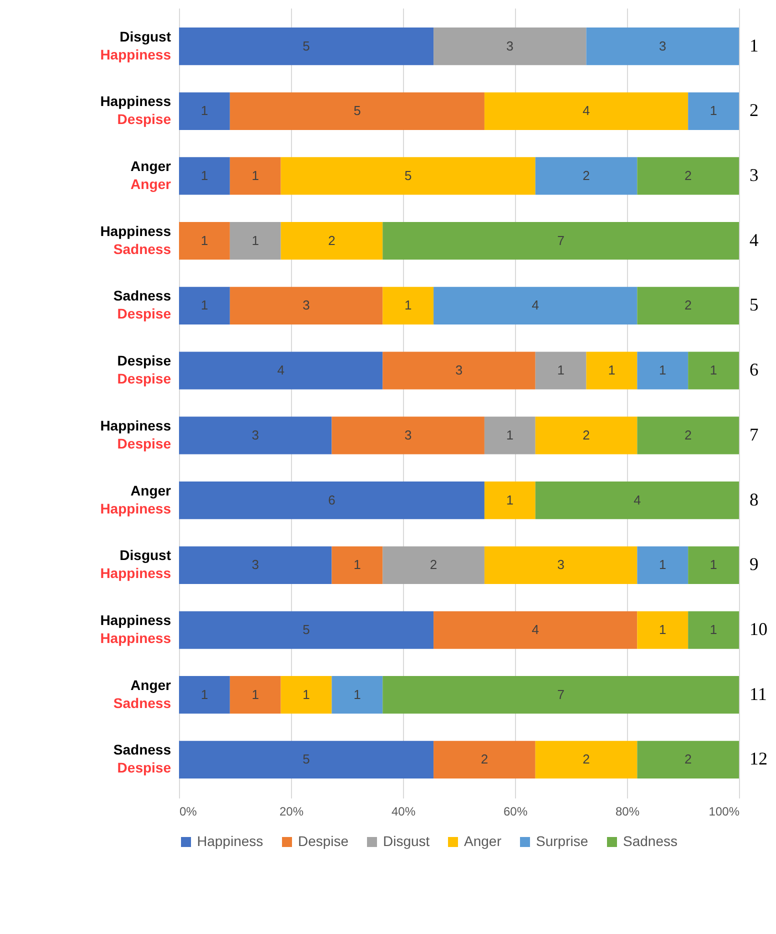 This screenshot has height=934, width=776. I want to click on y-tick-label: 8, so click(754, 499).